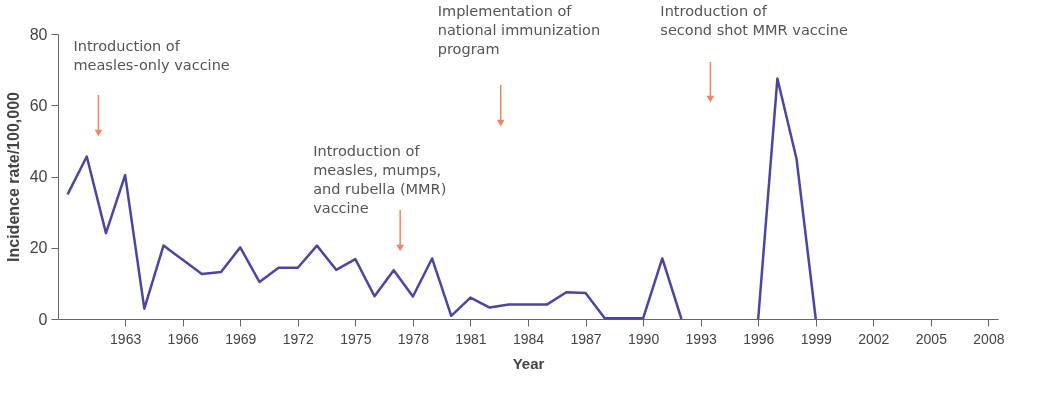 The image size is (1041, 402). I want to click on y-tick-label: 20, so click(38, 248).